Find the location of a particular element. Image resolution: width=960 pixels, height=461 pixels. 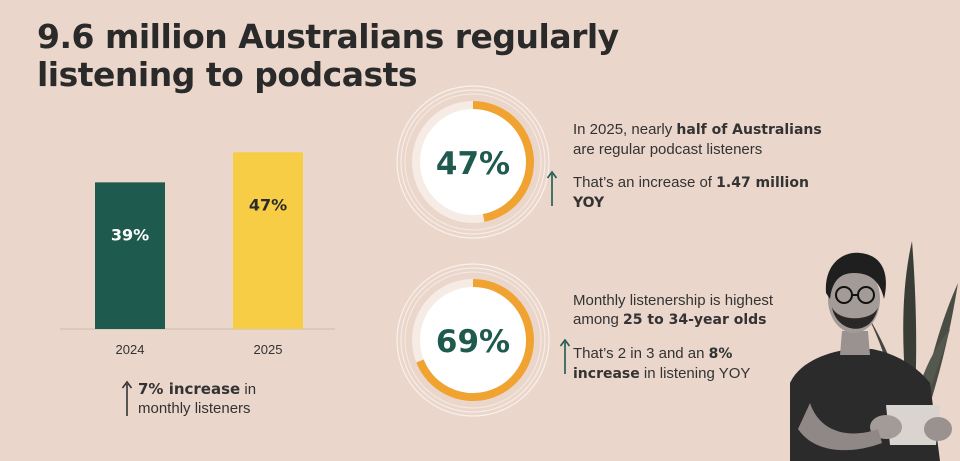

title-line-1: 9.6 million Australians regularly is located at coordinates (328, 36).